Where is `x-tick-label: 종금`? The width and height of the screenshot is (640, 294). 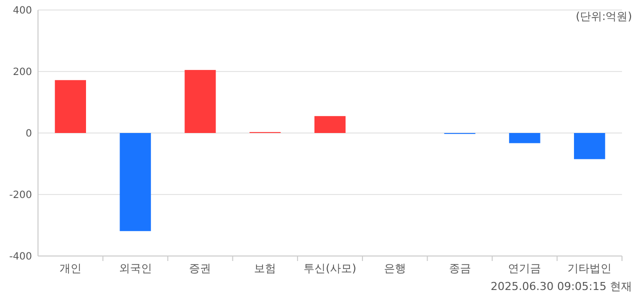 x-tick-label: 종금 is located at coordinates (459, 268).